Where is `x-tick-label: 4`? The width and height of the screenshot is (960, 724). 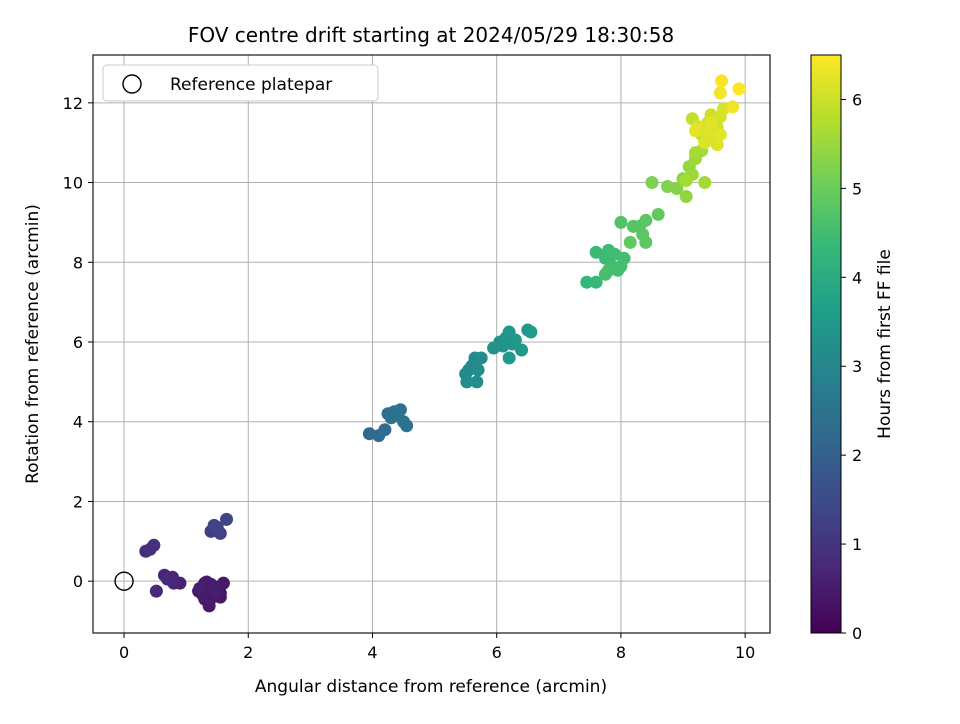
x-tick-label: 4 is located at coordinates (372, 652).